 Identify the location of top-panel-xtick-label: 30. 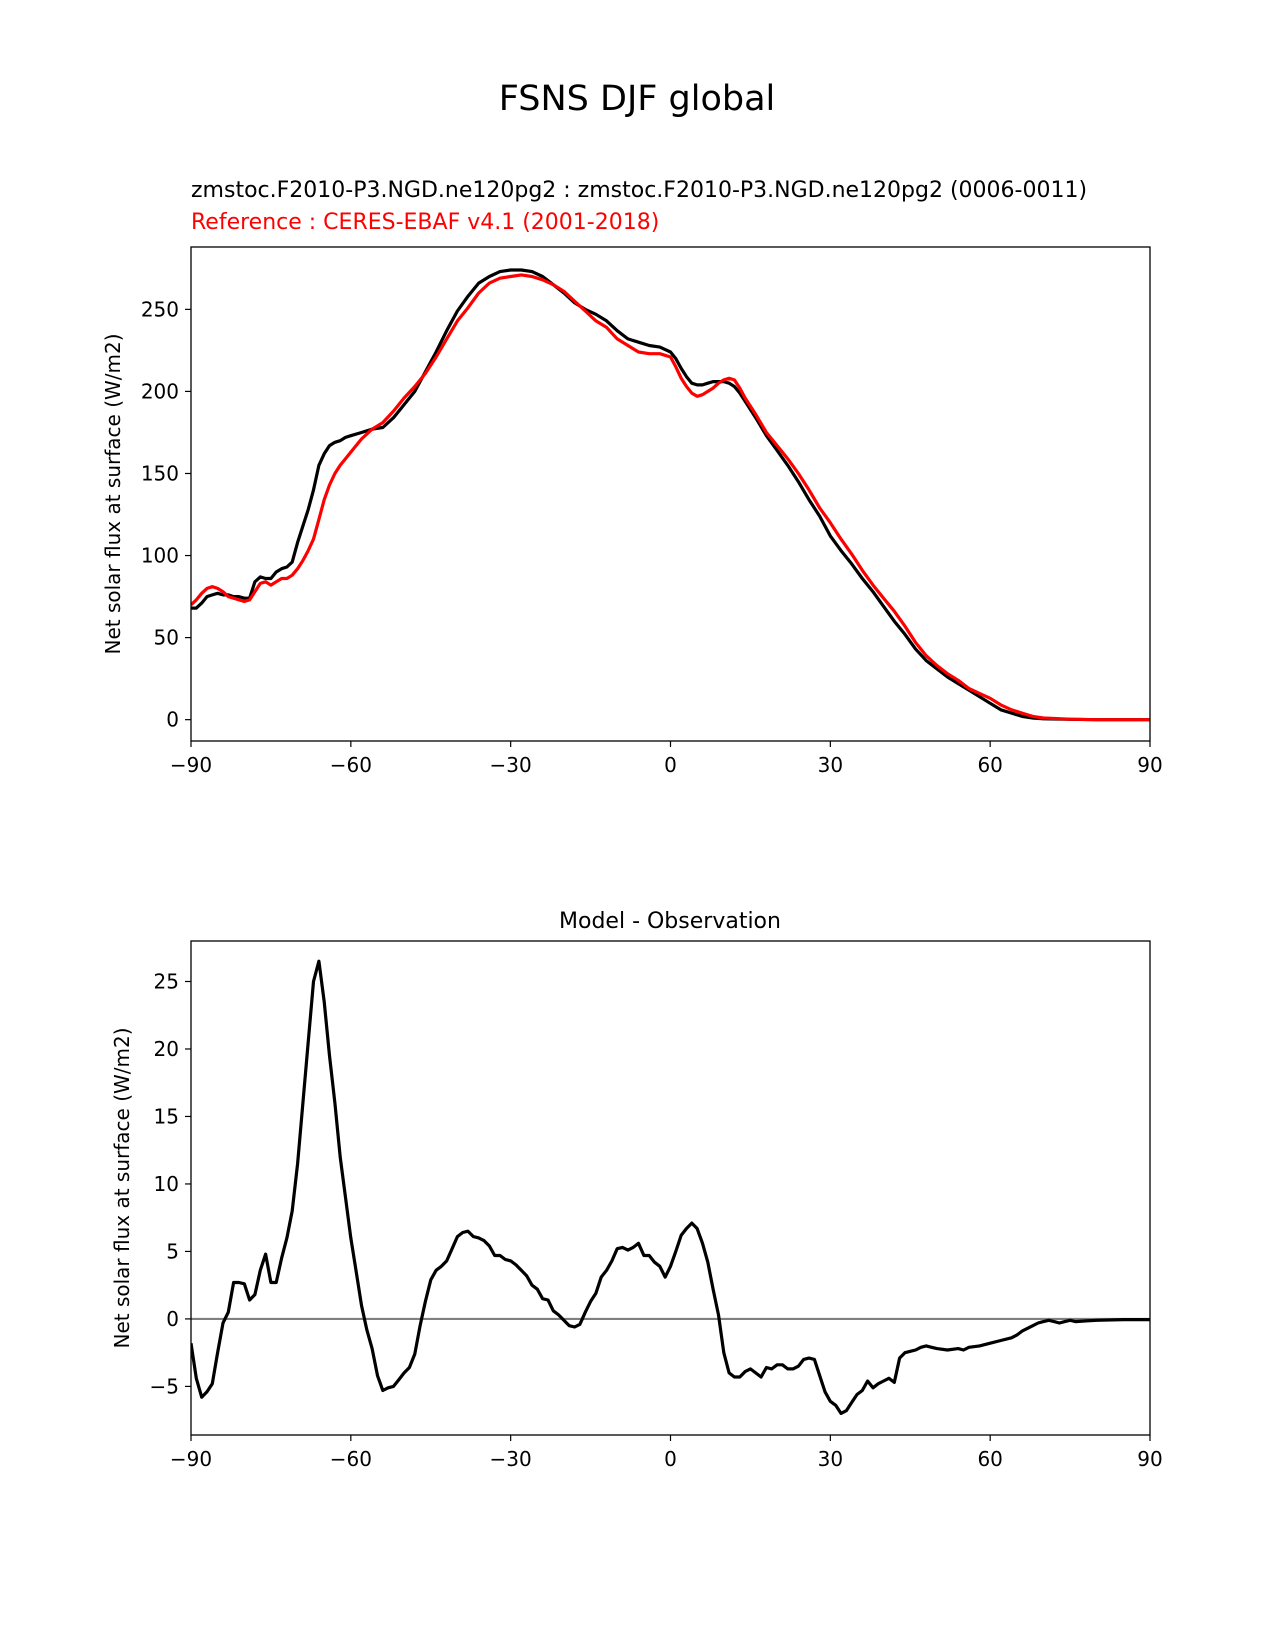
(830, 765).